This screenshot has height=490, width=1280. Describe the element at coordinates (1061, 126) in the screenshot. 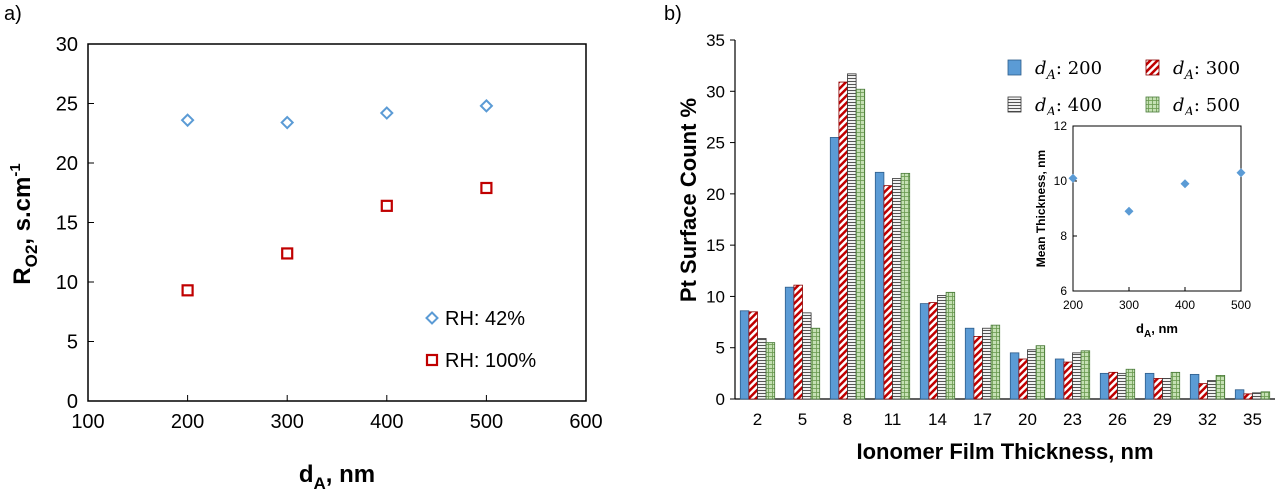

I see `inset-y-tick-label: 12` at that location.